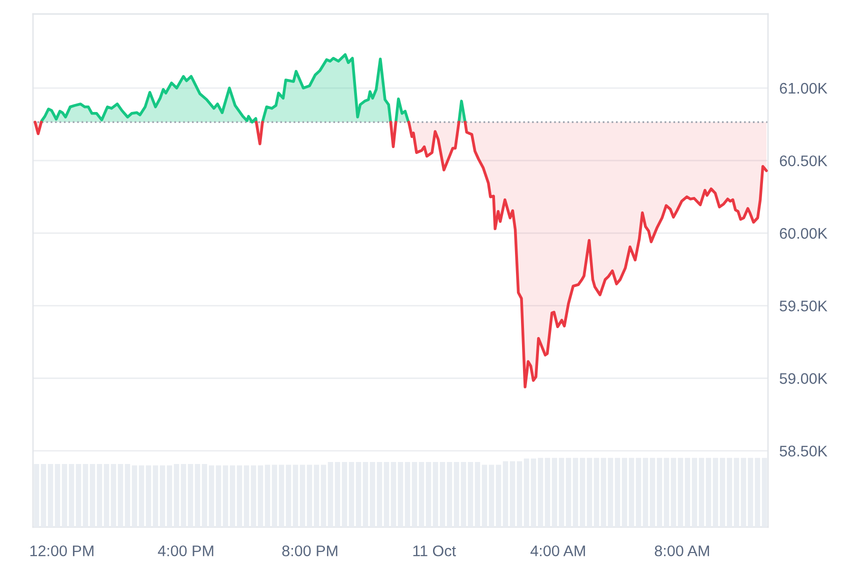 The height and width of the screenshot is (573, 860). What do you see at coordinates (434, 550) in the screenshot?
I see `x-tick-label: 11 Oct` at bounding box center [434, 550].